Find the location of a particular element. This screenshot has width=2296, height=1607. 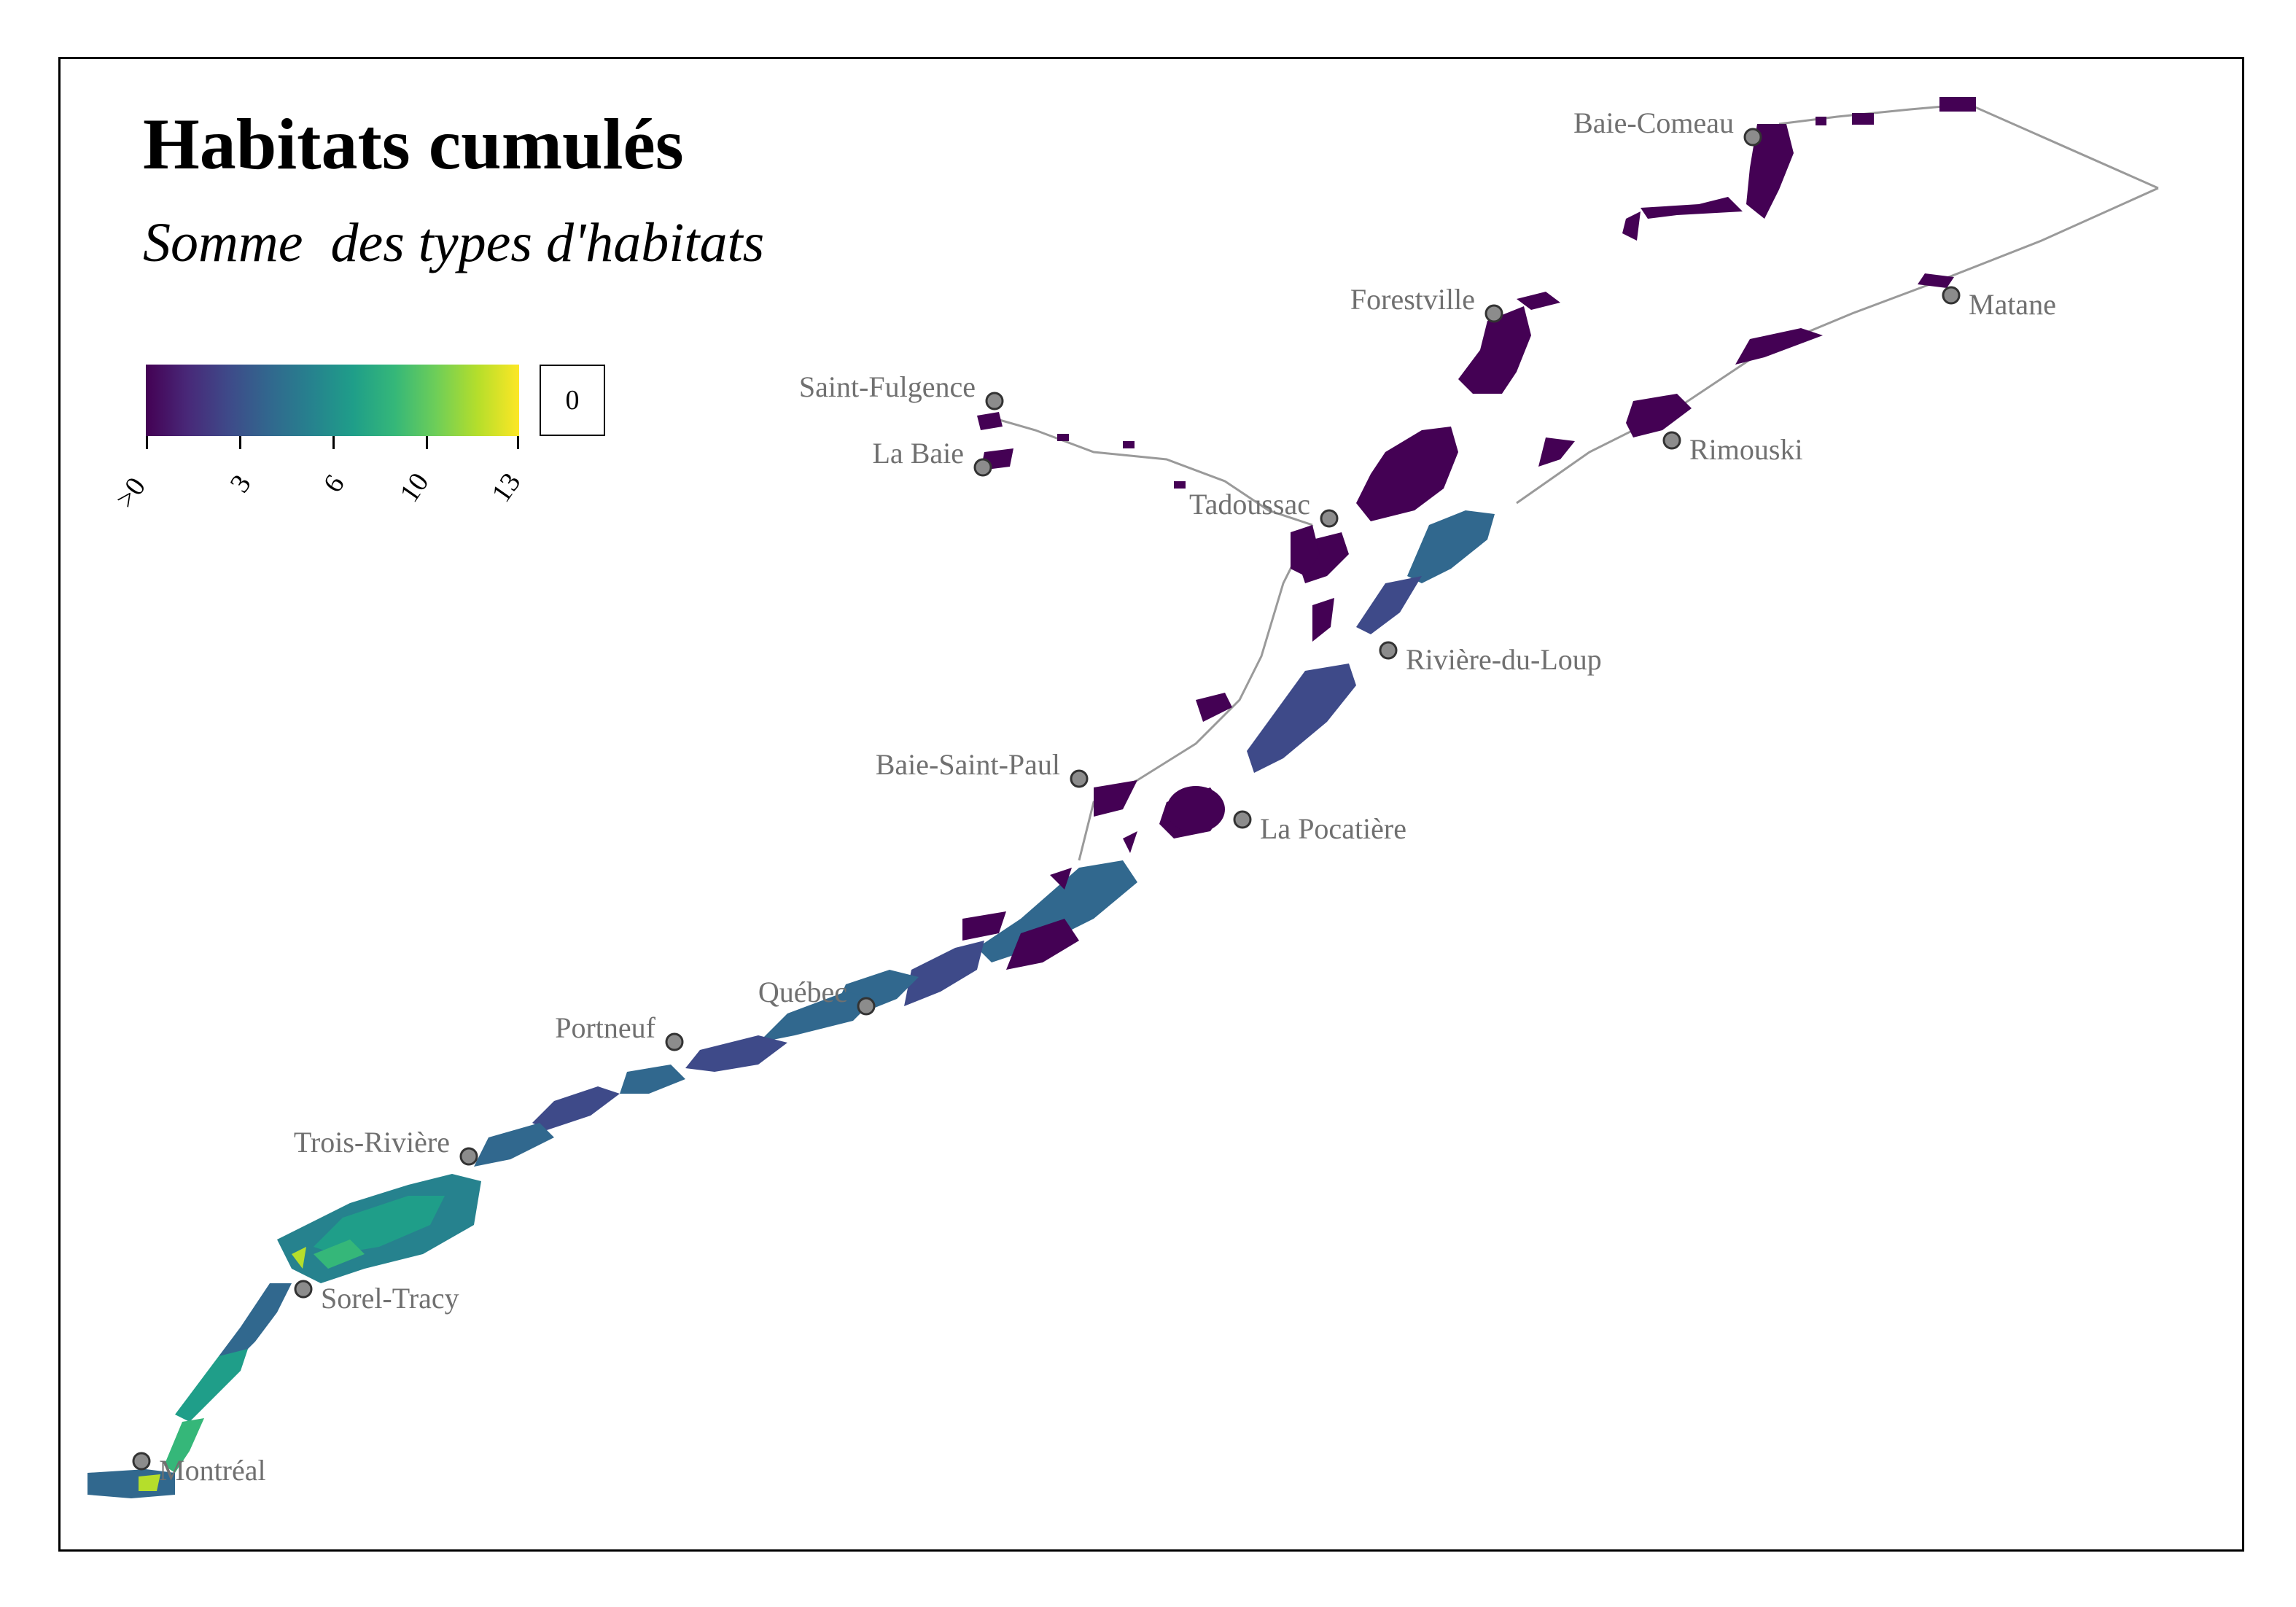

city-label: La Pocatière is located at coordinates (1333, 828).